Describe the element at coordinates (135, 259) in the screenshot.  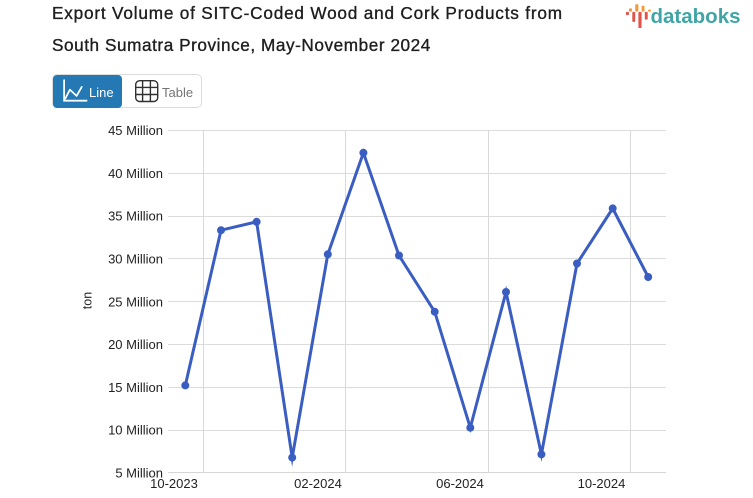
I see `svg-text: 30 Million` at that location.